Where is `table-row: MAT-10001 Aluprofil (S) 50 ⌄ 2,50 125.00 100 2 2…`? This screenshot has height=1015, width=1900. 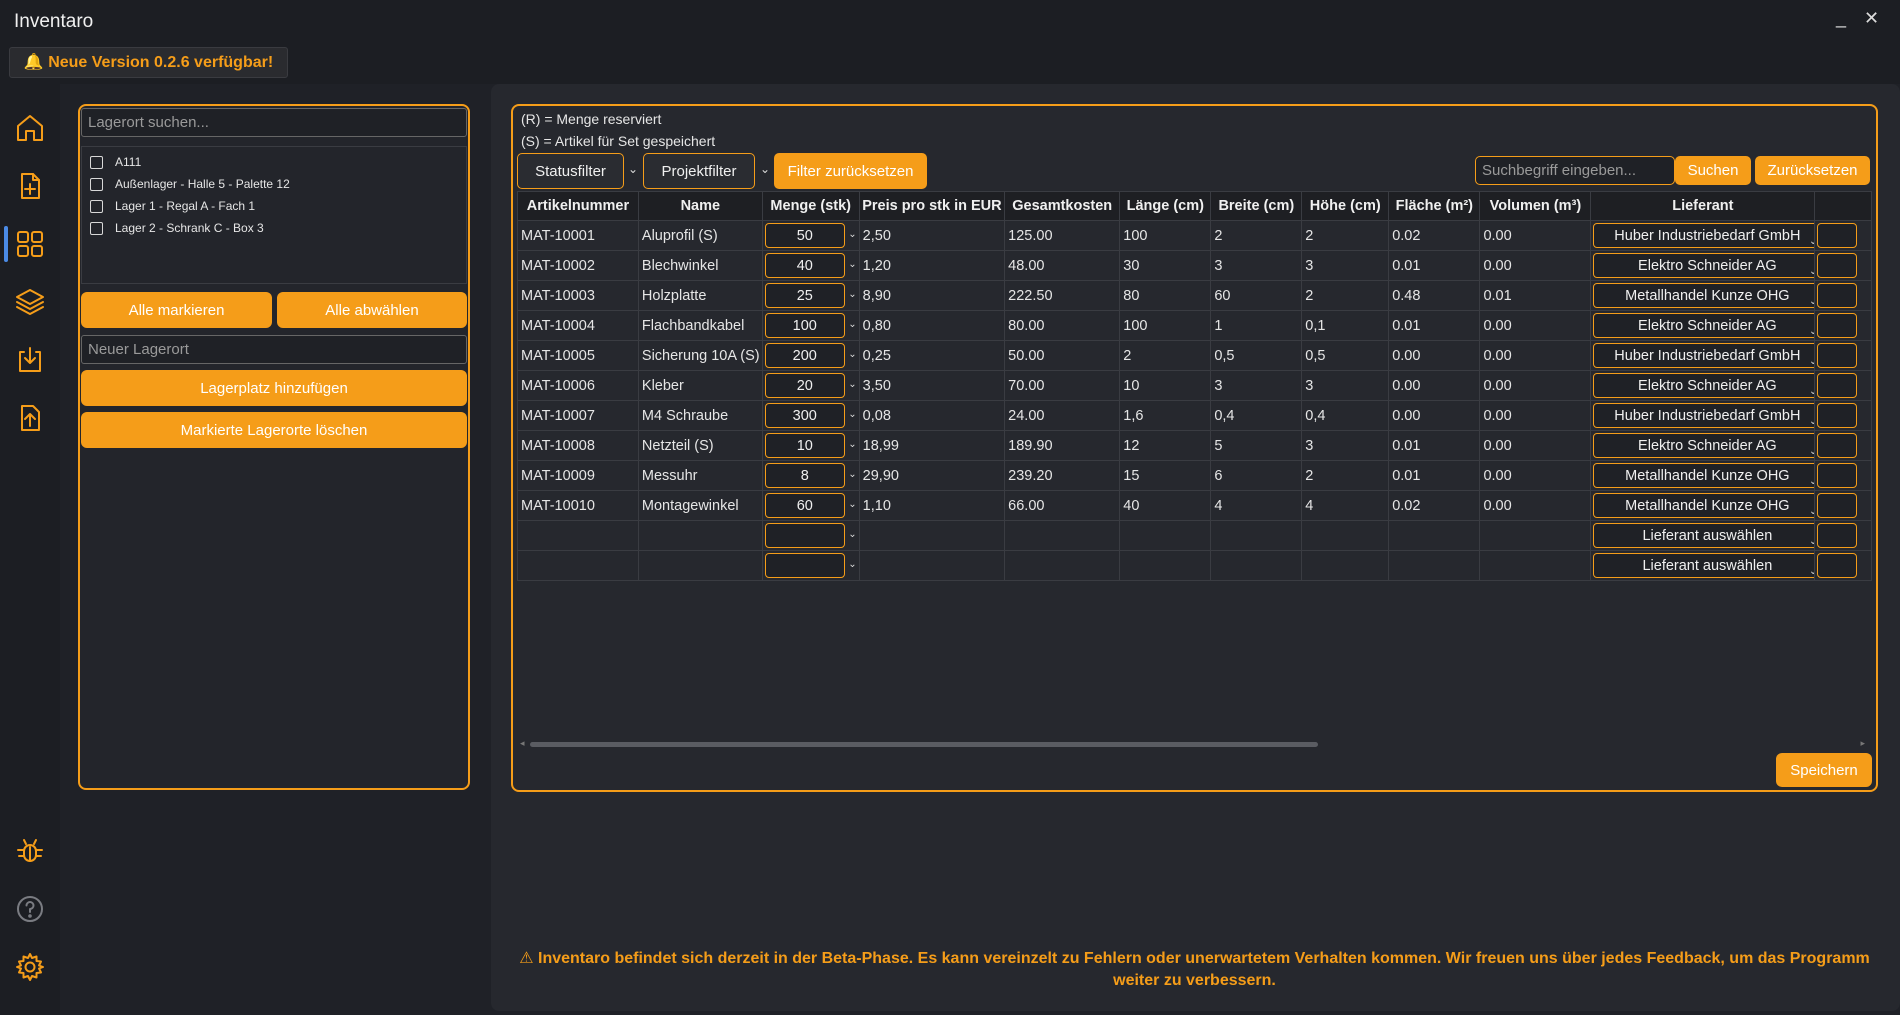
table-row: MAT-10001 Aluprofil (S) 50 ⌄ 2,50 125.00 100 2 2… is located at coordinates (1194, 235).